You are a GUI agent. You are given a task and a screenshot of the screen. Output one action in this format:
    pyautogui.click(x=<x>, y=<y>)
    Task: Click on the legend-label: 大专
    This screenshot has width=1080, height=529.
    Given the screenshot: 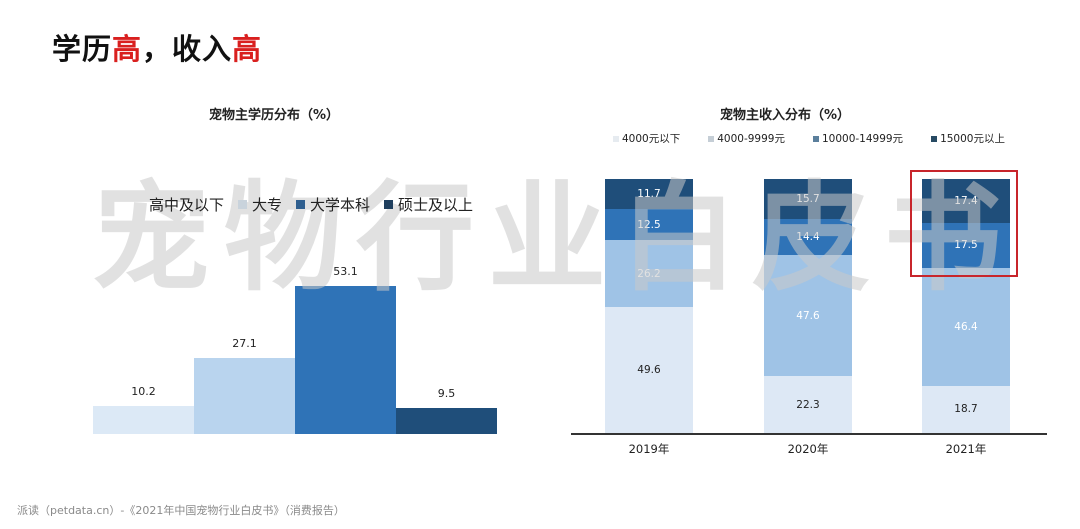 What is the action you would take?
    pyautogui.click(x=267, y=205)
    